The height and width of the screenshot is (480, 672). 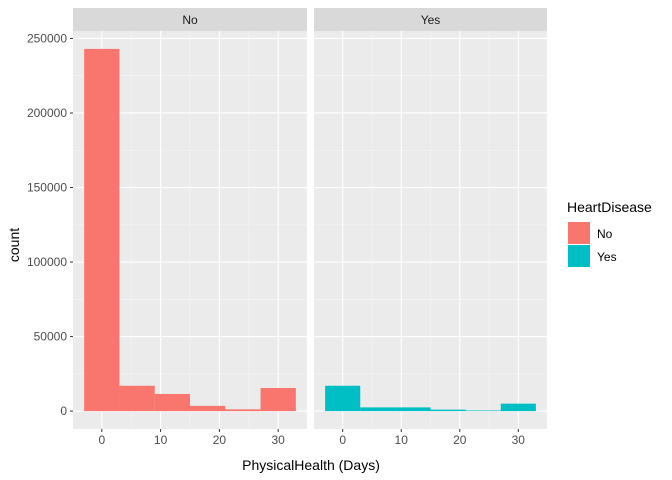 What do you see at coordinates (607, 257) in the screenshot?
I see `legend-label-yes: Yes` at bounding box center [607, 257].